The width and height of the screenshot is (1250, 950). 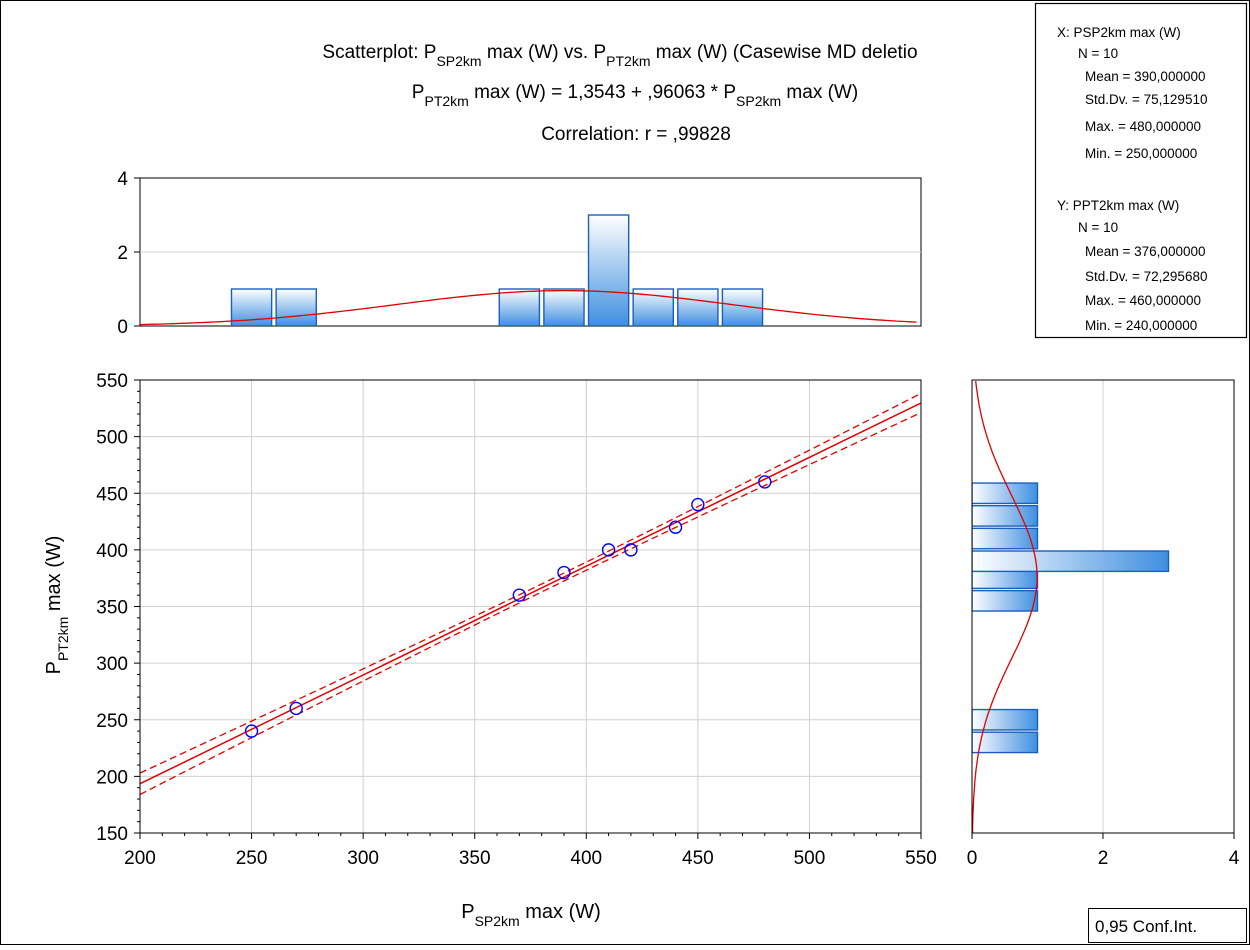 What do you see at coordinates (112, 381) in the screenshot?
I see `y-tick-label: 550` at bounding box center [112, 381].